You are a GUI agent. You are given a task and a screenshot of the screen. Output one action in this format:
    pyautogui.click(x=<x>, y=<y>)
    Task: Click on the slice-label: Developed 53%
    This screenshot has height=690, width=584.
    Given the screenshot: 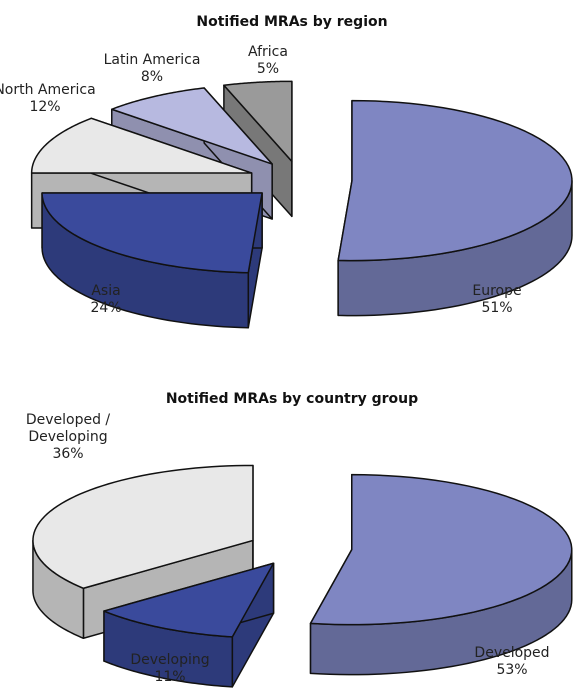 What is the action you would take?
    pyautogui.click(x=512, y=662)
    